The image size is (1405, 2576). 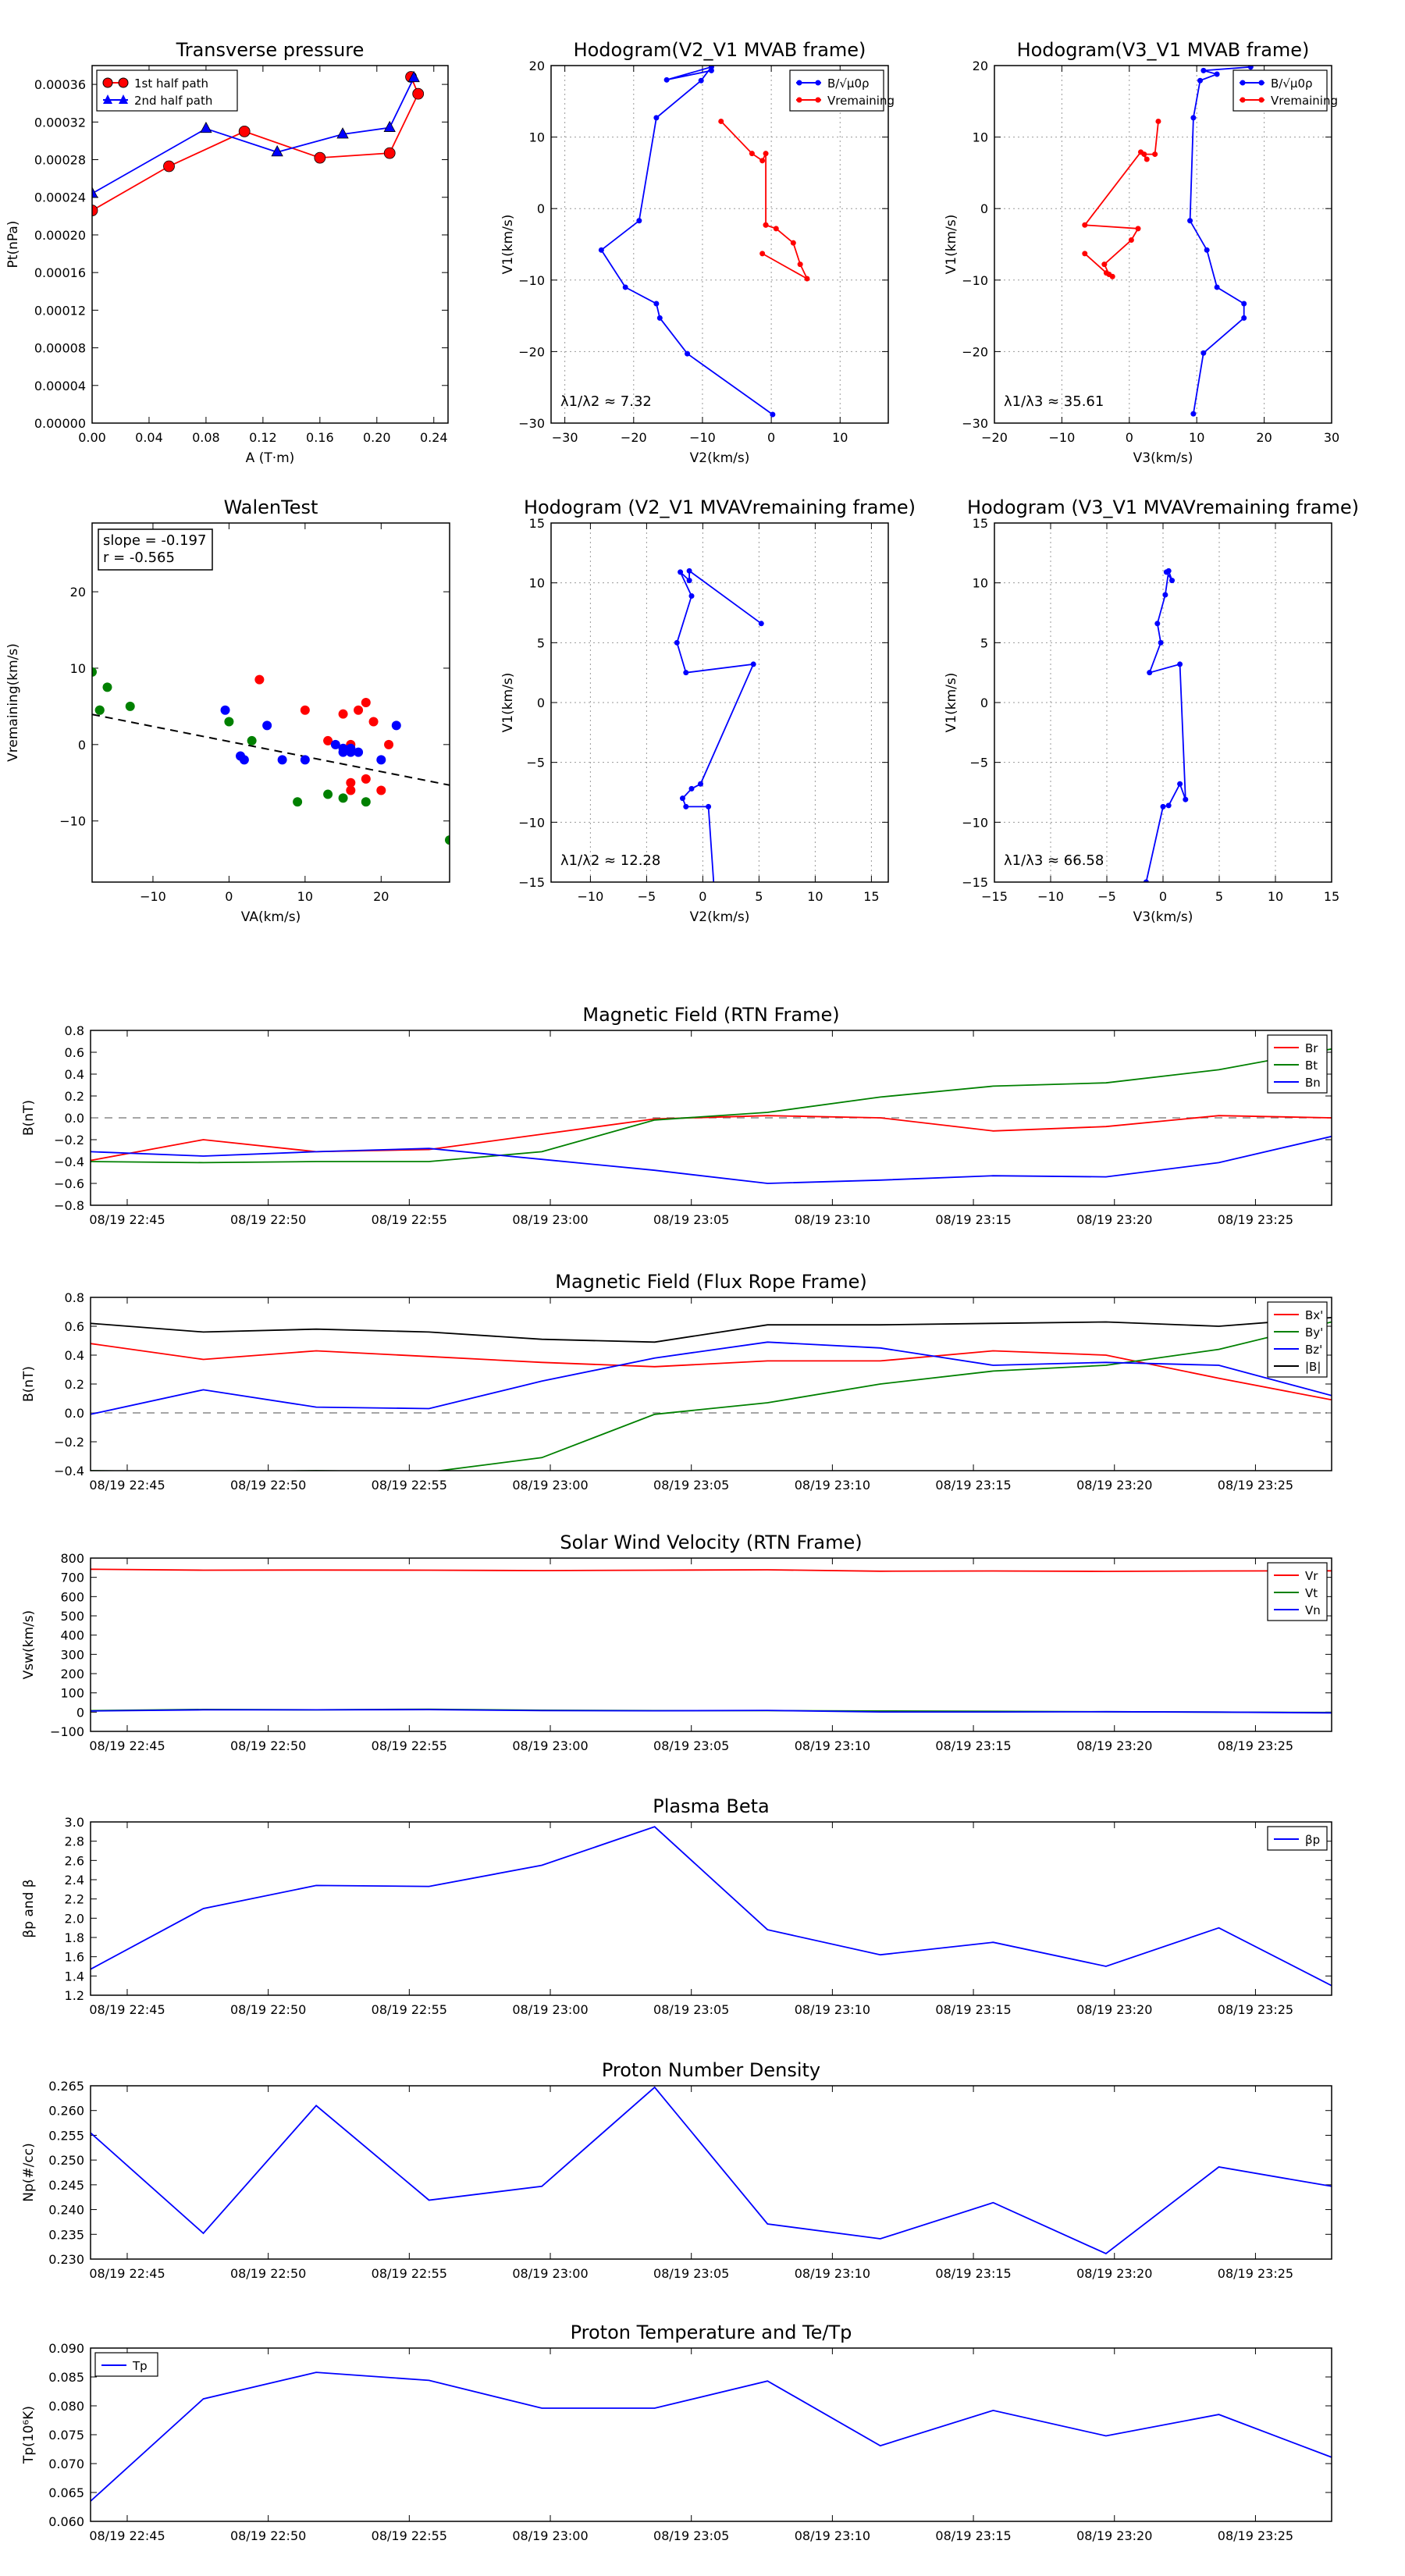 What do you see at coordinates (74, 1996) in the screenshot?
I see `y-tick-label: 1.2` at bounding box center [74, 1996].